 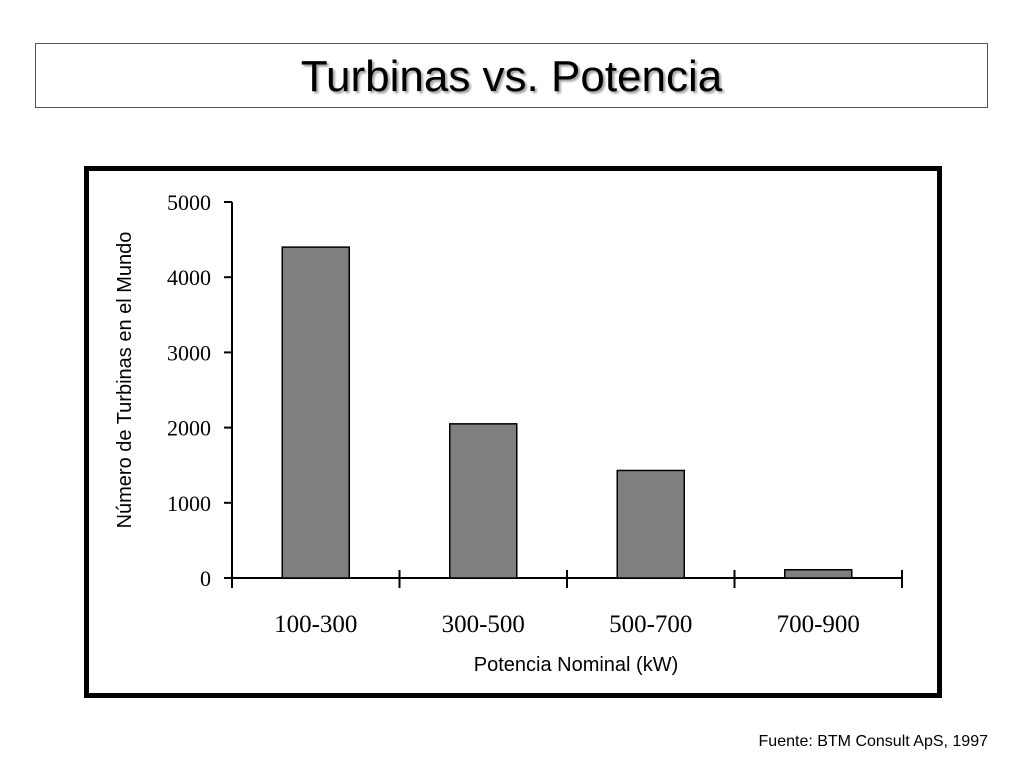 I want to click on x-tick-label-2: 500-700, so click(x=650, y=624).